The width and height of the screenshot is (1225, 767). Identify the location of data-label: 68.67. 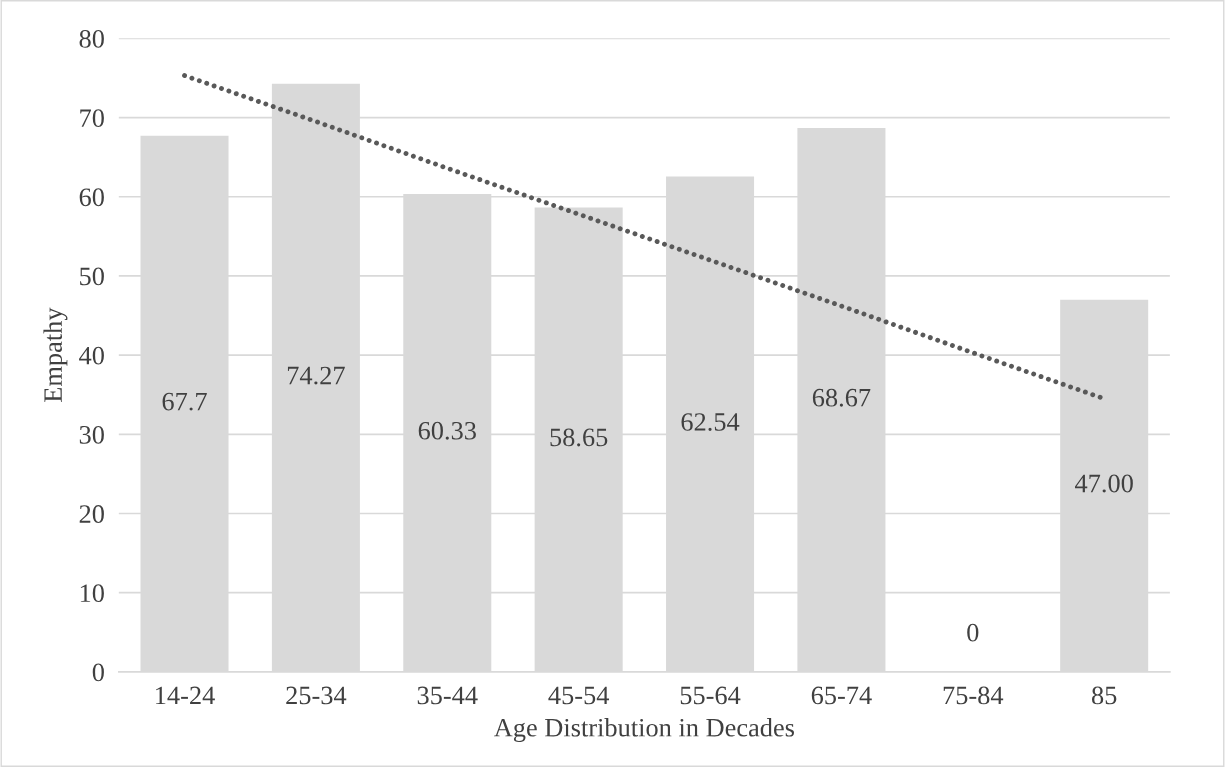
(841, 397).